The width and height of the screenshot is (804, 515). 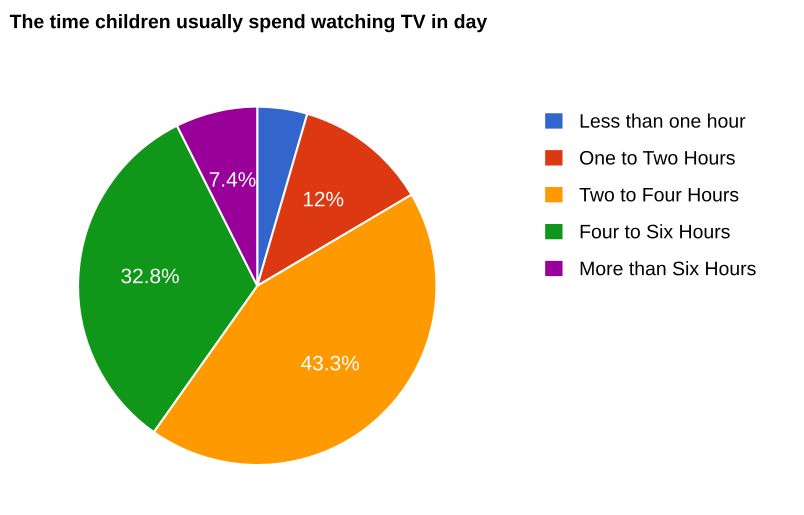 I want to click on data-label: 7.4%, so click(x=233, y=179).